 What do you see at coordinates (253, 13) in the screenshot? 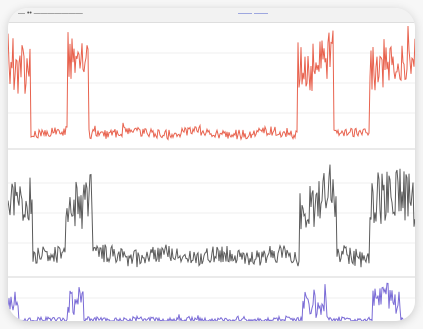
I see `window-title-center: —— ——` at bounding box center [253, 13].